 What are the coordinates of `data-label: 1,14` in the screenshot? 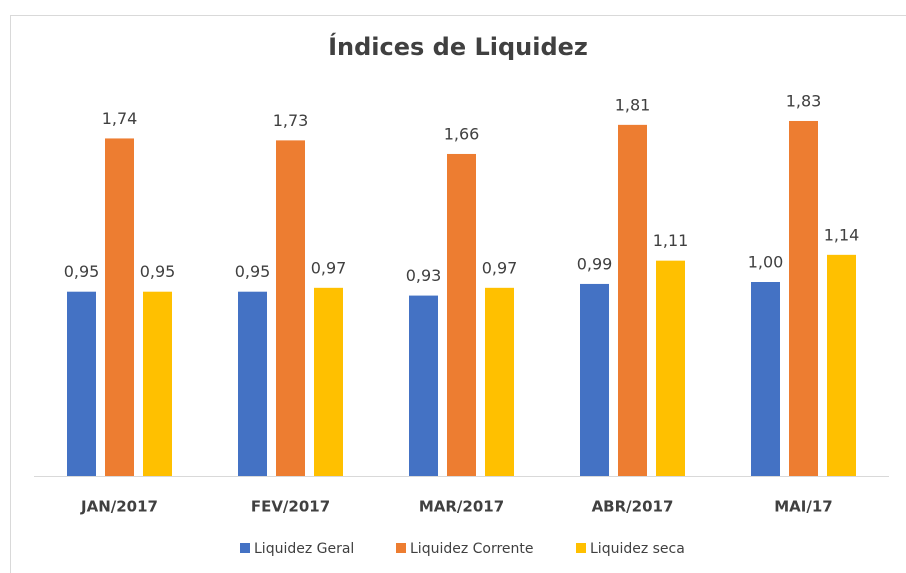 It's located at (842, 234).